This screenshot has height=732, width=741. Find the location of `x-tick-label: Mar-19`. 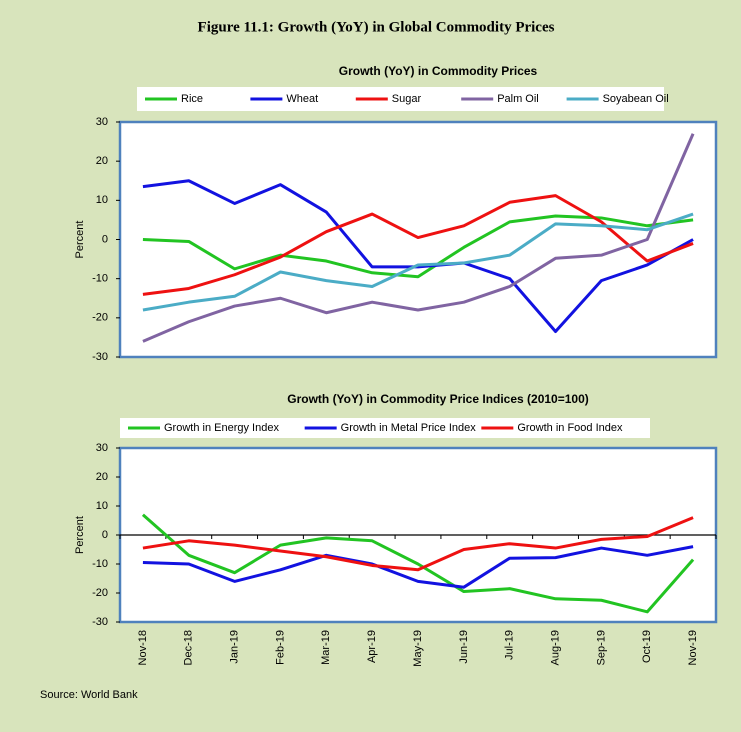

x-tick-label: Mar-19 is located at coordinates (326, 647).